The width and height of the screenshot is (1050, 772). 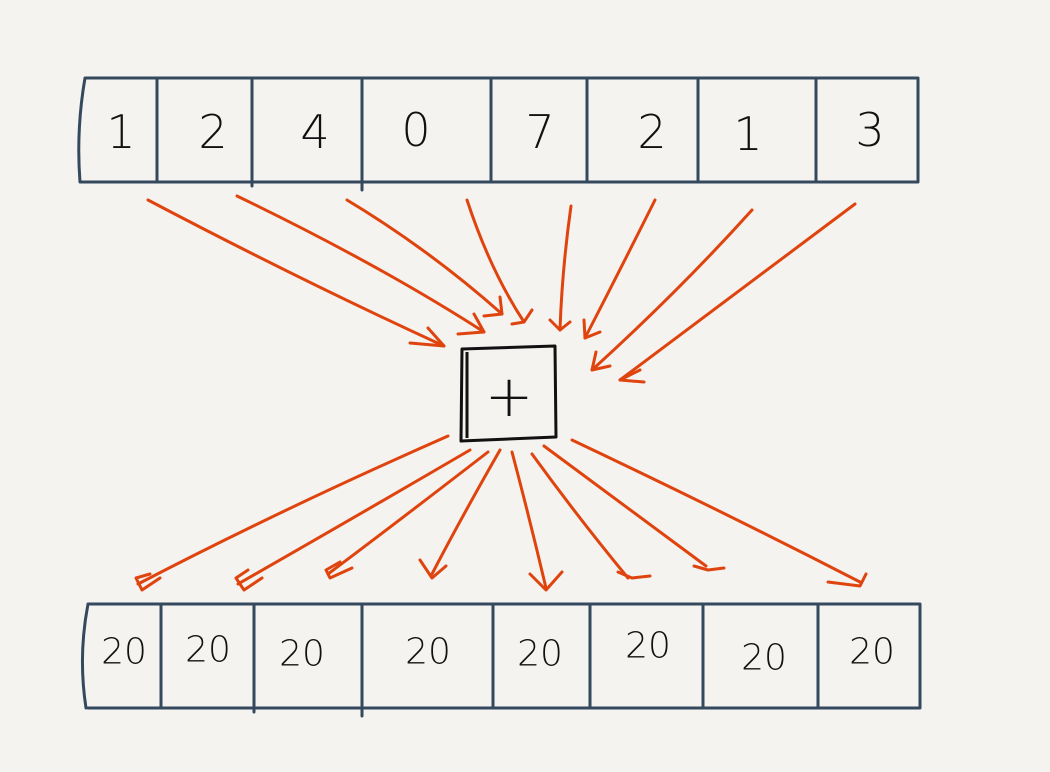 I want to click on input-cell-value: 7, so click(x=539, y=132).